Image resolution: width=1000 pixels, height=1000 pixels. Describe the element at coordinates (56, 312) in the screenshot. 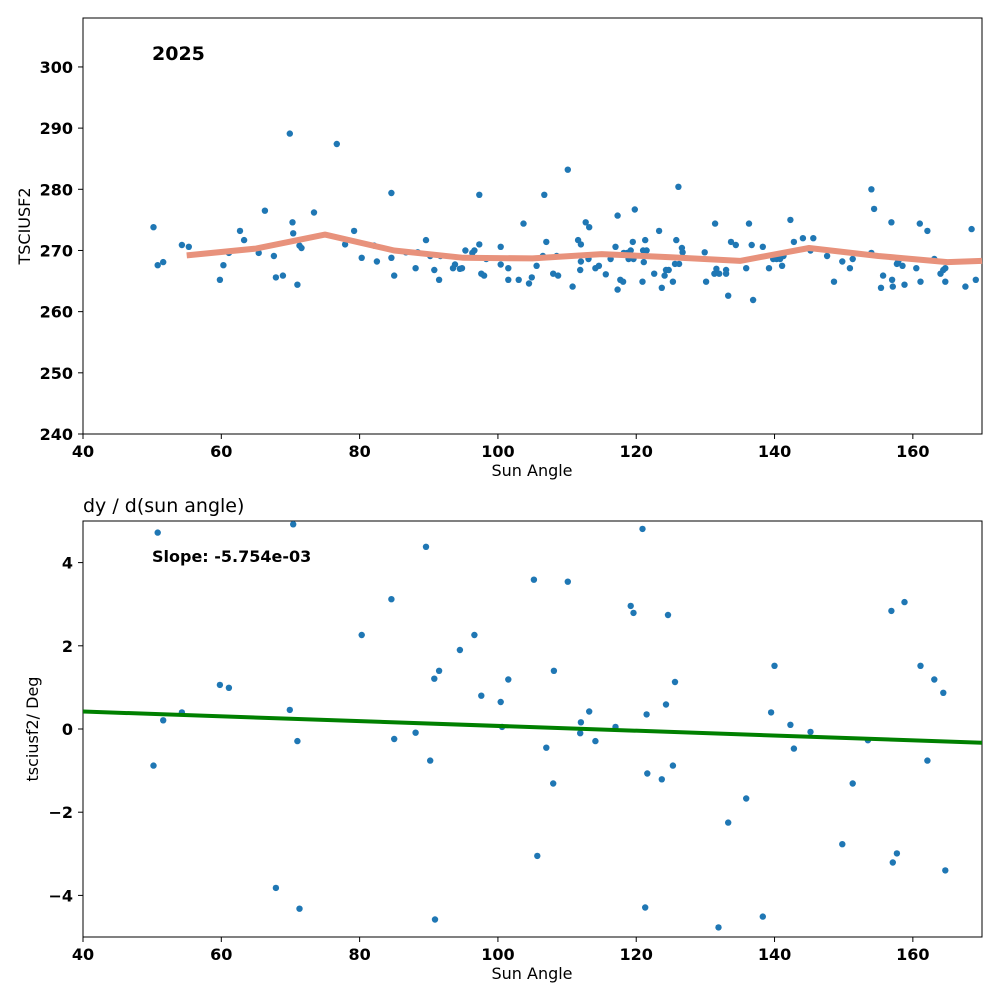

I see `top-y-tick-label: 260` at that location.